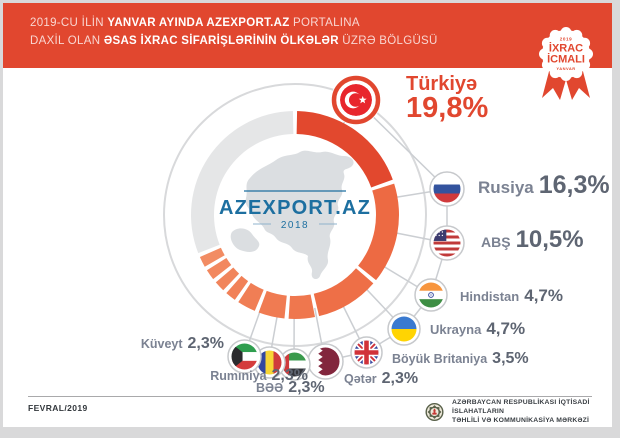 The image size is (620, 438). What do you see at coordinates (219, 269) in the screenshot?
I see `donut-segment-romania` at bounding box center [219, 269].